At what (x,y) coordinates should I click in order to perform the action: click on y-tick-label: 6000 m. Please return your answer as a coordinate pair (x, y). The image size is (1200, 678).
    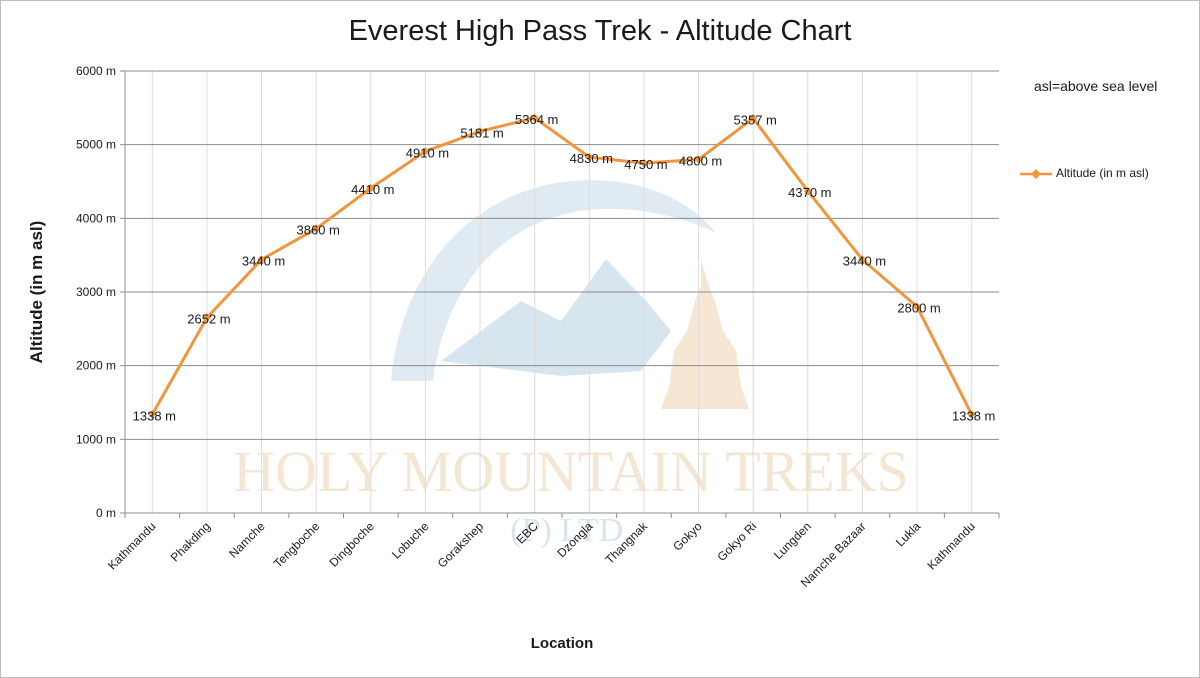
    Looking at the image, I should click on (96, 71).